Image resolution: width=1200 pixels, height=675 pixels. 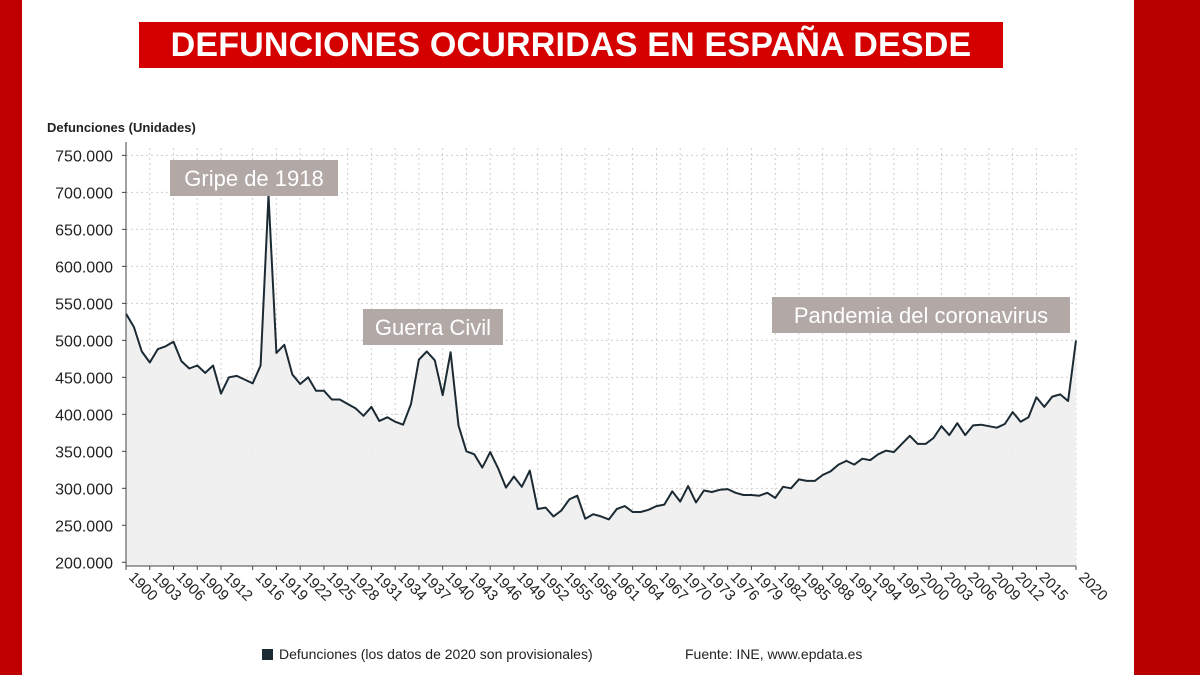 I want to click on annotation-2: Pandemia del coronavirus, so click(x=921, y=315).